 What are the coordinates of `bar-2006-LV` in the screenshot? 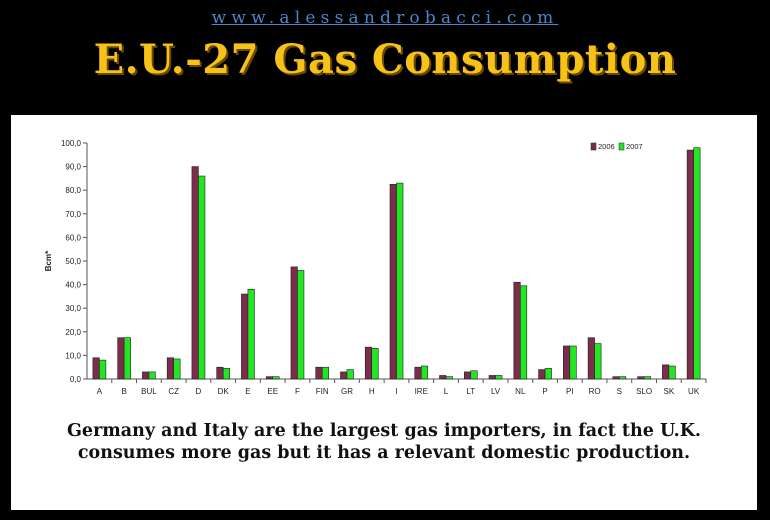 It's located at (492, 377).